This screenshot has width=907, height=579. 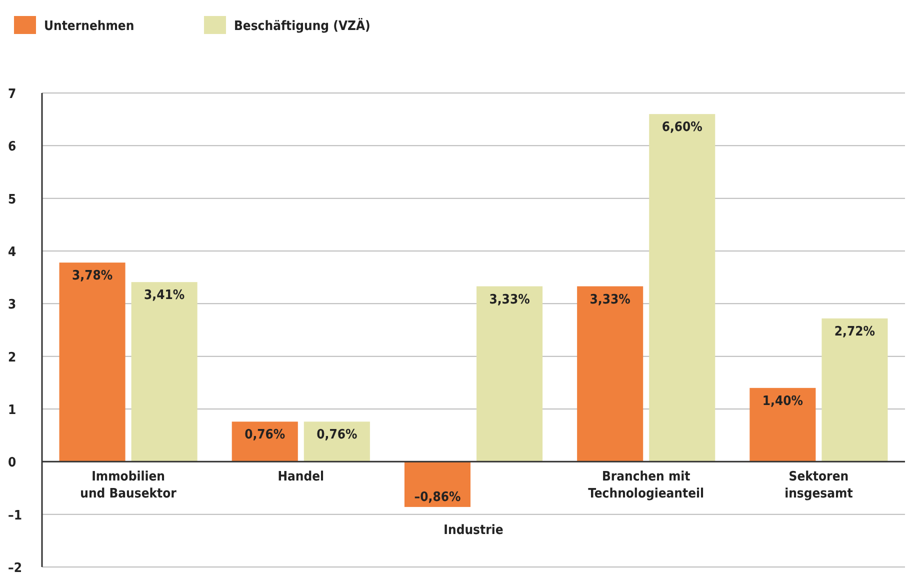 What do you see at coordinates (646, 486) in the screenshot?
I see `x-tick-label: Branchen mit Technologieanteil` at bounding box center [646, 486].